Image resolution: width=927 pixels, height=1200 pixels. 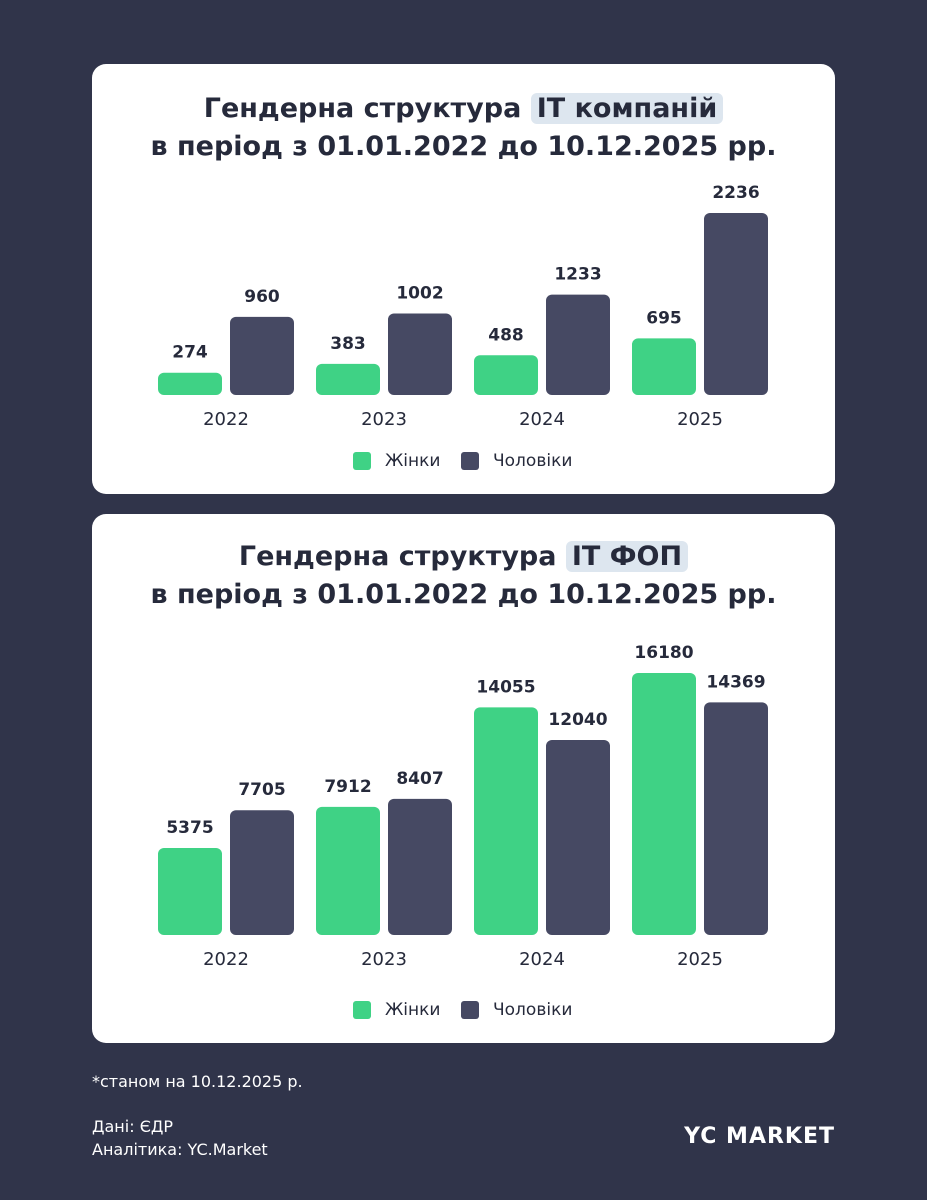 I want to click on value-label: 274, so click(x=190, y=353).